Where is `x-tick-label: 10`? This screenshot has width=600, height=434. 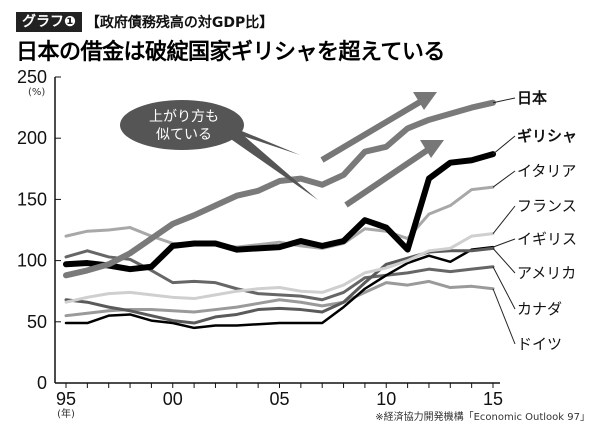
x-tick-label: 10 is located at coordinates (386, 399).